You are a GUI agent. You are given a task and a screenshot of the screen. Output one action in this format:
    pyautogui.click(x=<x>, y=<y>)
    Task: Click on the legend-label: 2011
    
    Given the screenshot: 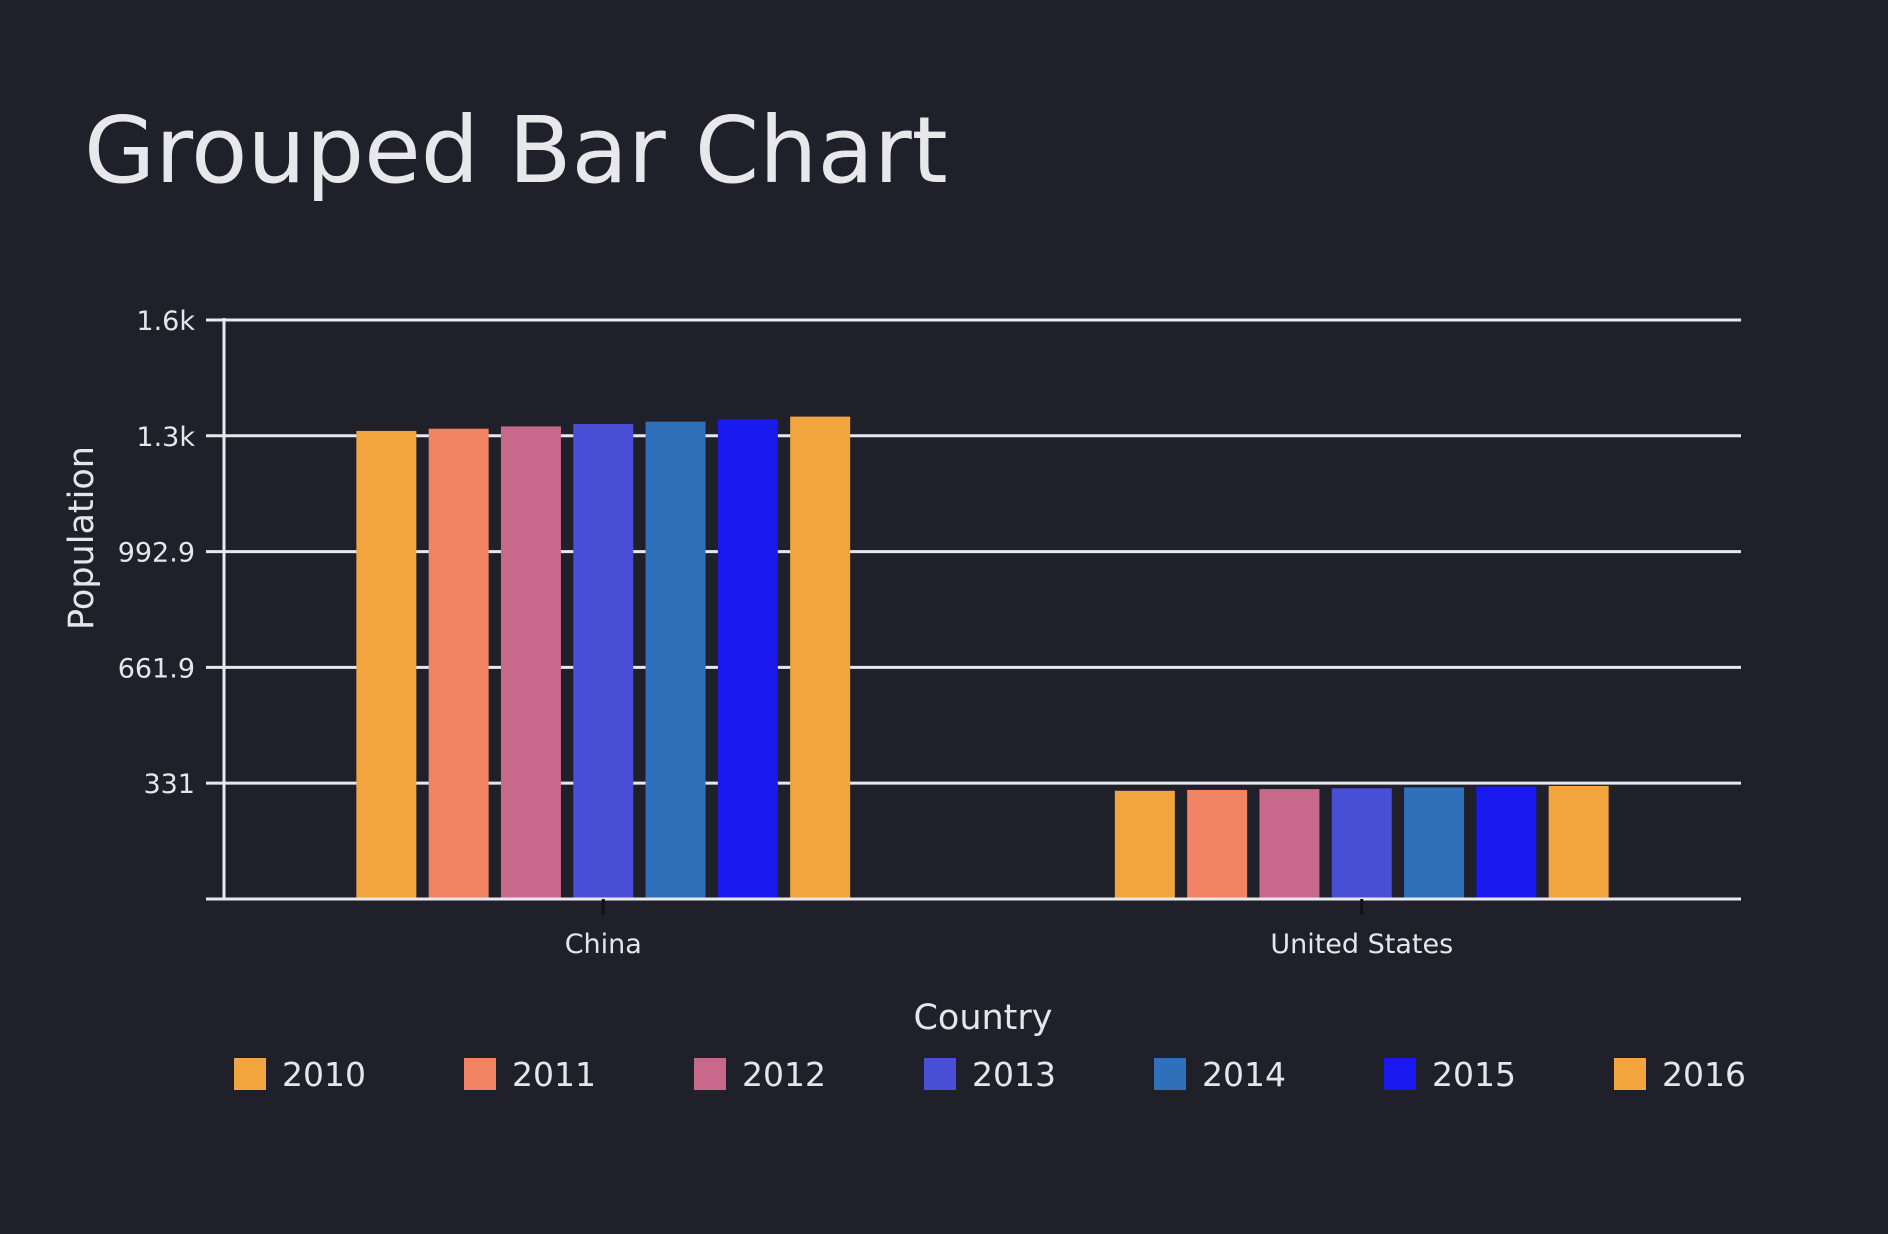 What is the action you would take?
    pyautogui.click(x=554, y=1074)
    